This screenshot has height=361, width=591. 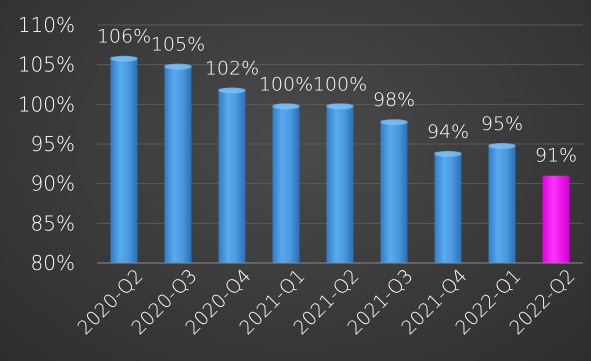 What do you see at coordinates (53, 144) in the screenshot?
I see `y-tick-label: 95%` at bounding box center [53, 144].